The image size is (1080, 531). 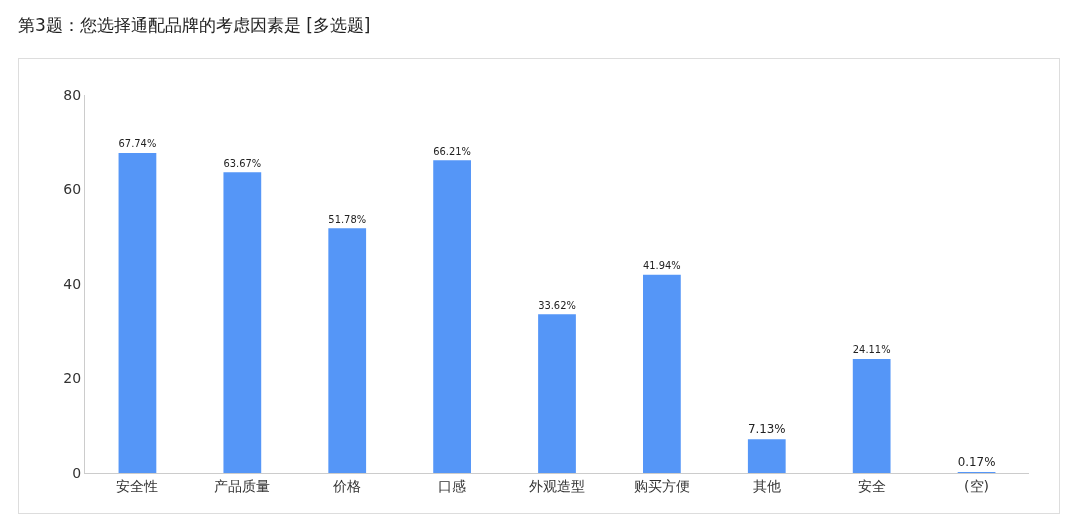 I want to click on y-tick-label: 80, so click(x=72, y=94).